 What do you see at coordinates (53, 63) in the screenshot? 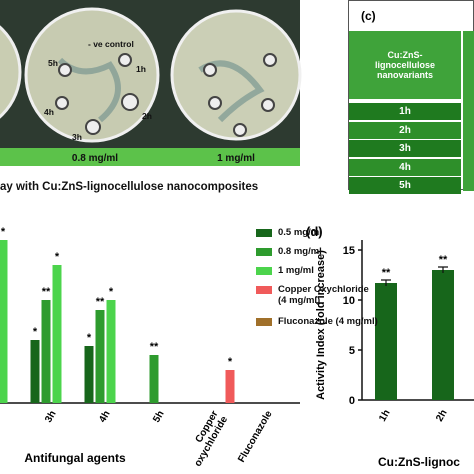
I see `dish-label: 5h` at bounding box center [53, 63].